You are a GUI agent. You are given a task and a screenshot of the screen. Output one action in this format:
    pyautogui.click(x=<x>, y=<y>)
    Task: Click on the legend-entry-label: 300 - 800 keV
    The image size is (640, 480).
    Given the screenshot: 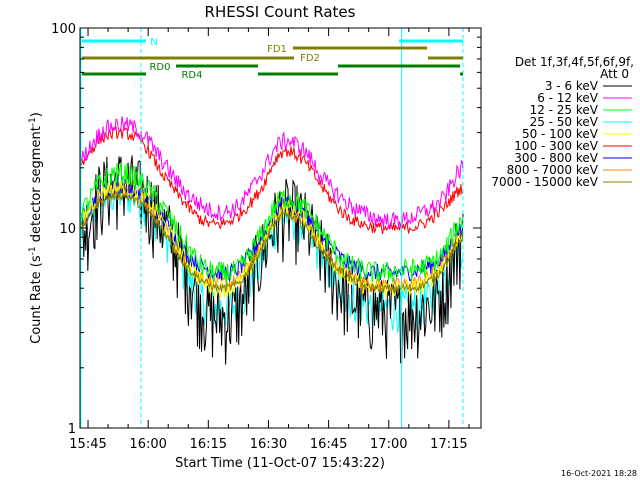 What is the action you would take?
    pyautogui.click(x=556, y=158)
    